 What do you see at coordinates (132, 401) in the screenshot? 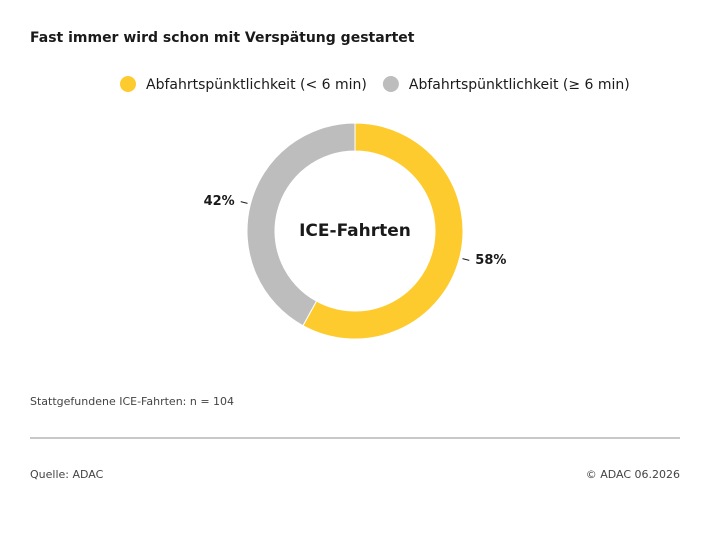
I see `note: Stattgefundene ICE-Fahrten: n = 104` at bounding box center [132, 401].